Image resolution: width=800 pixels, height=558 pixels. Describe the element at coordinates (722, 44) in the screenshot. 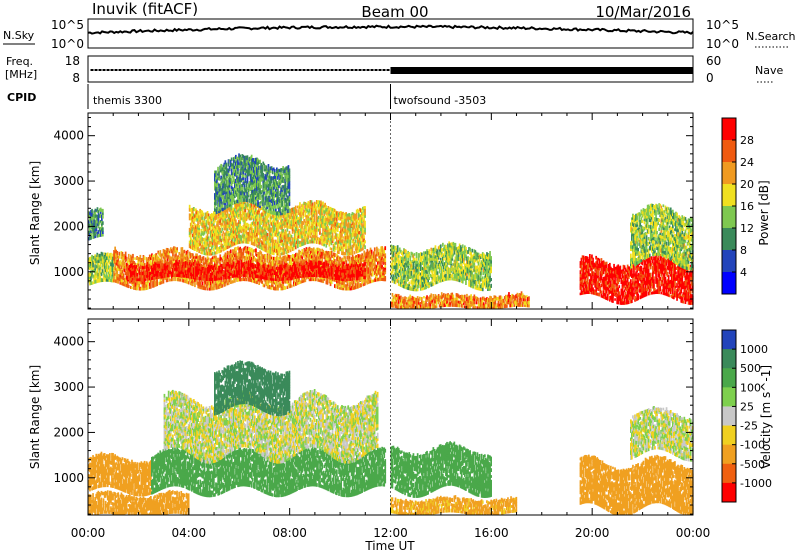

I see `noise-right-tick-bottom: 10^0` at that location.